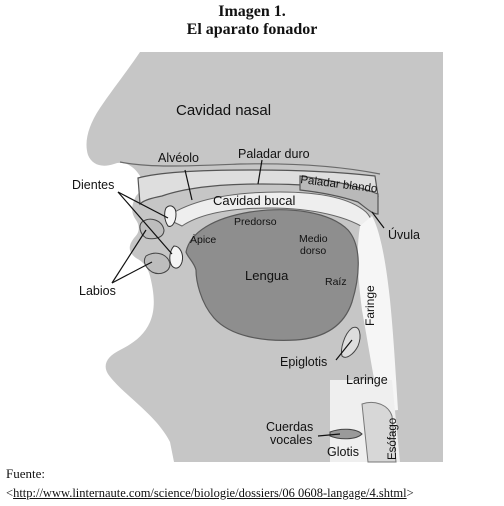  Describe the element at coordinates (343, 452) in the screenshot. I see `label-glotis: Glotis` at that location.